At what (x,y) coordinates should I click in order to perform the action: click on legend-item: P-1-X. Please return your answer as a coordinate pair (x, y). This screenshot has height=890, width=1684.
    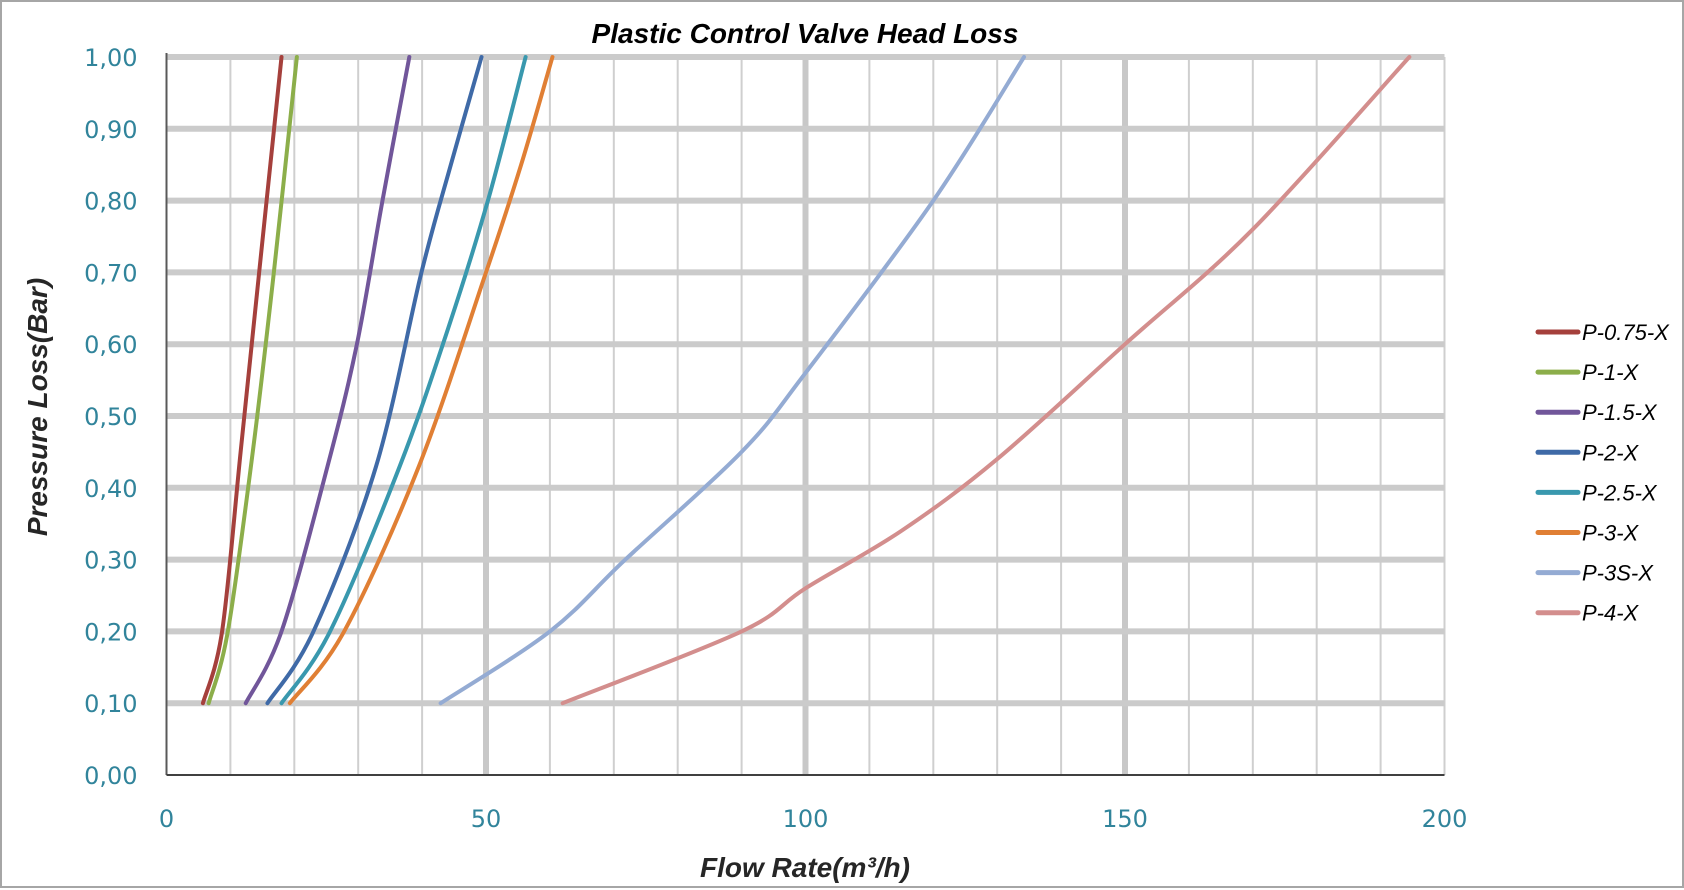
    Looking at the image, I should click on (1587, 372).